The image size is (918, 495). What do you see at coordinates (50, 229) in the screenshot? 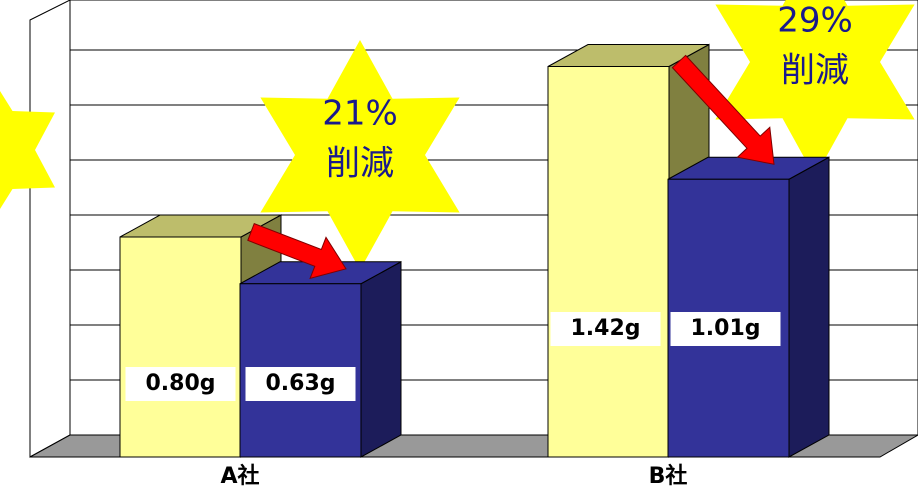
I see `side-wall` at bounding box center [50, 229].